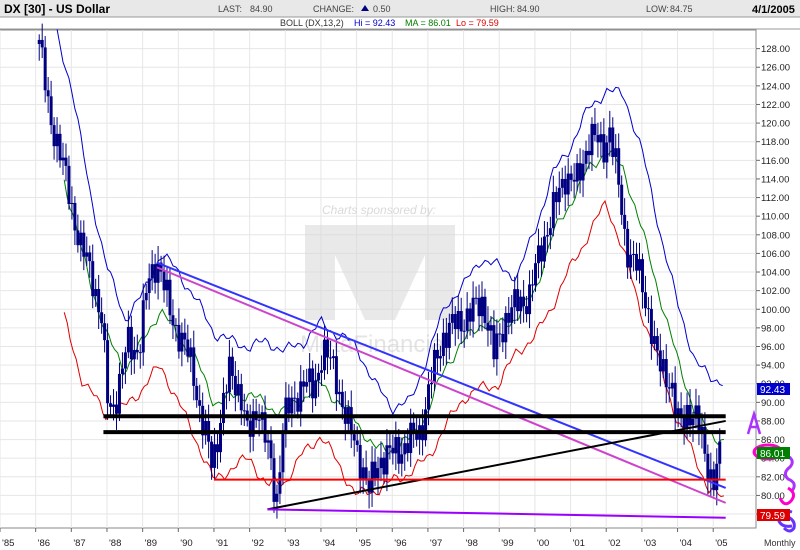 Image resolution: width=800 pixels, height=550 pixels. What do you see at coordinates (773, 347) in the screenshot?
I see `y-tick-label: 96.00` at bounding box center [773, 347].